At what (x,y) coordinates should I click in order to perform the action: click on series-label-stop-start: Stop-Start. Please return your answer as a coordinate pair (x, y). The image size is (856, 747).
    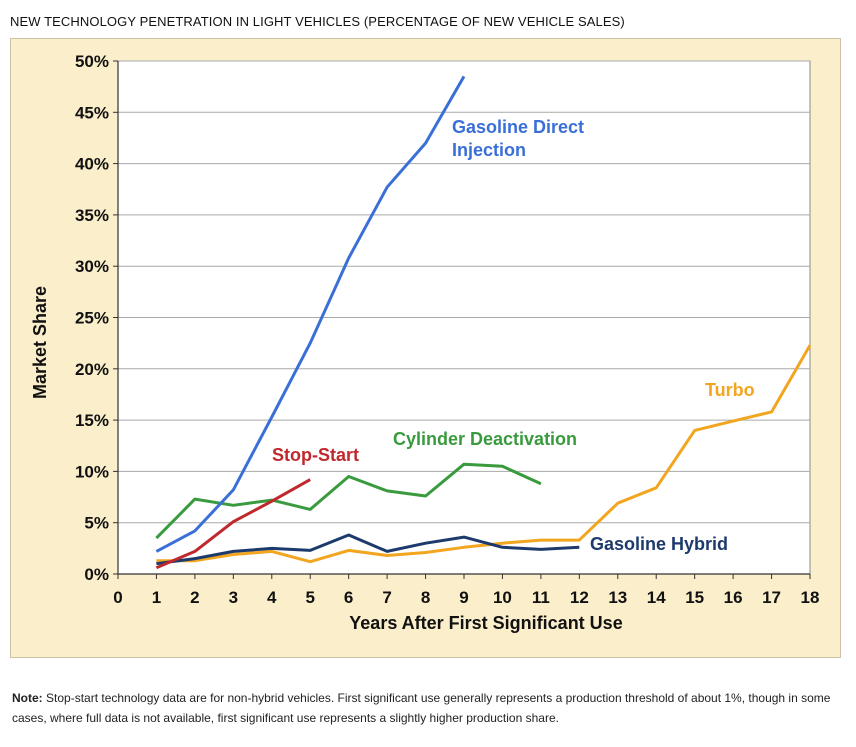
    Looking at the image, I should click on (315, 455).